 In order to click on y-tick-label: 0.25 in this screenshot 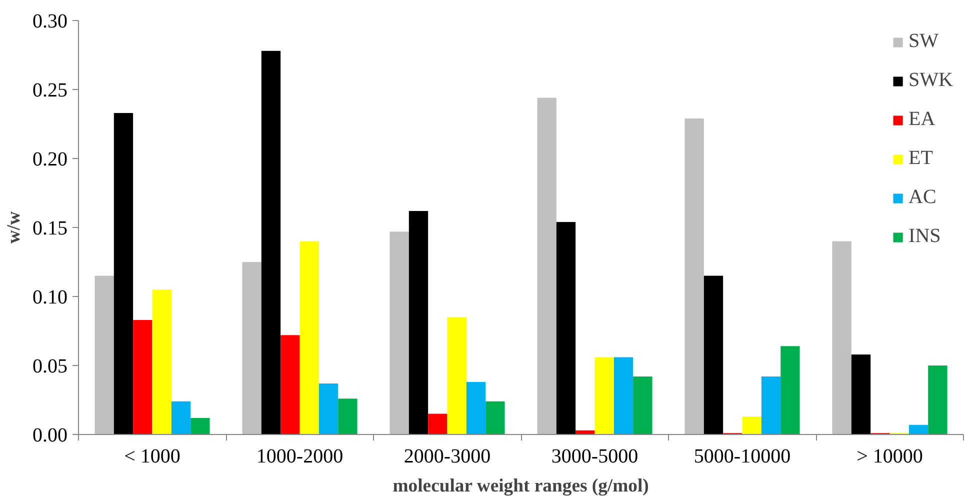, I will do `click(50, 91)`.